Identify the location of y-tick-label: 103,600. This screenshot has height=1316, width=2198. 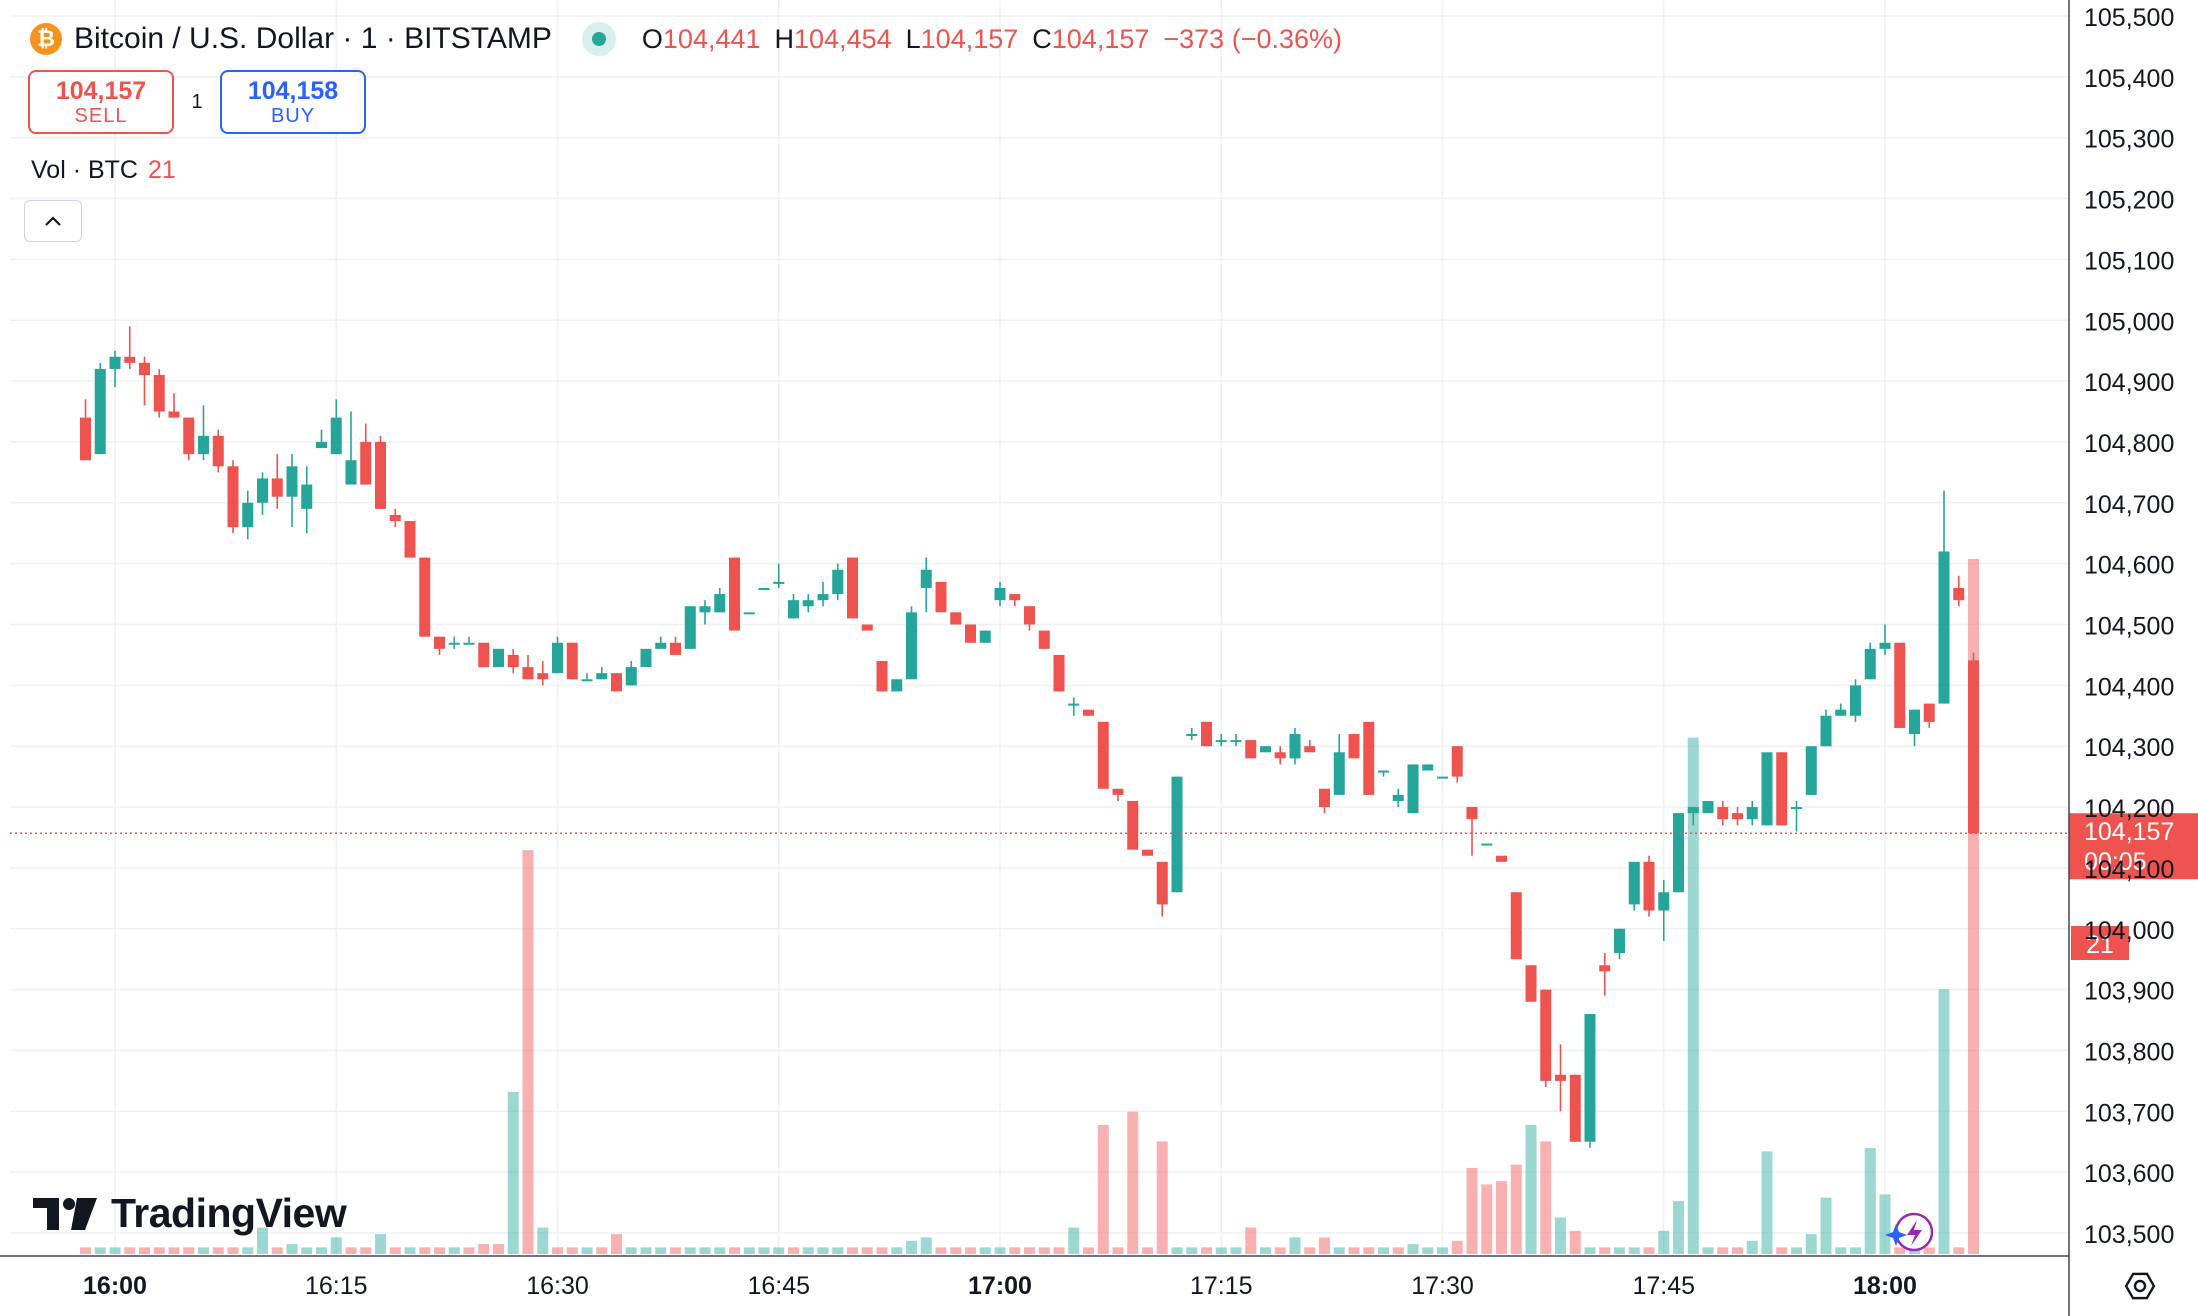
(2129, 1174).